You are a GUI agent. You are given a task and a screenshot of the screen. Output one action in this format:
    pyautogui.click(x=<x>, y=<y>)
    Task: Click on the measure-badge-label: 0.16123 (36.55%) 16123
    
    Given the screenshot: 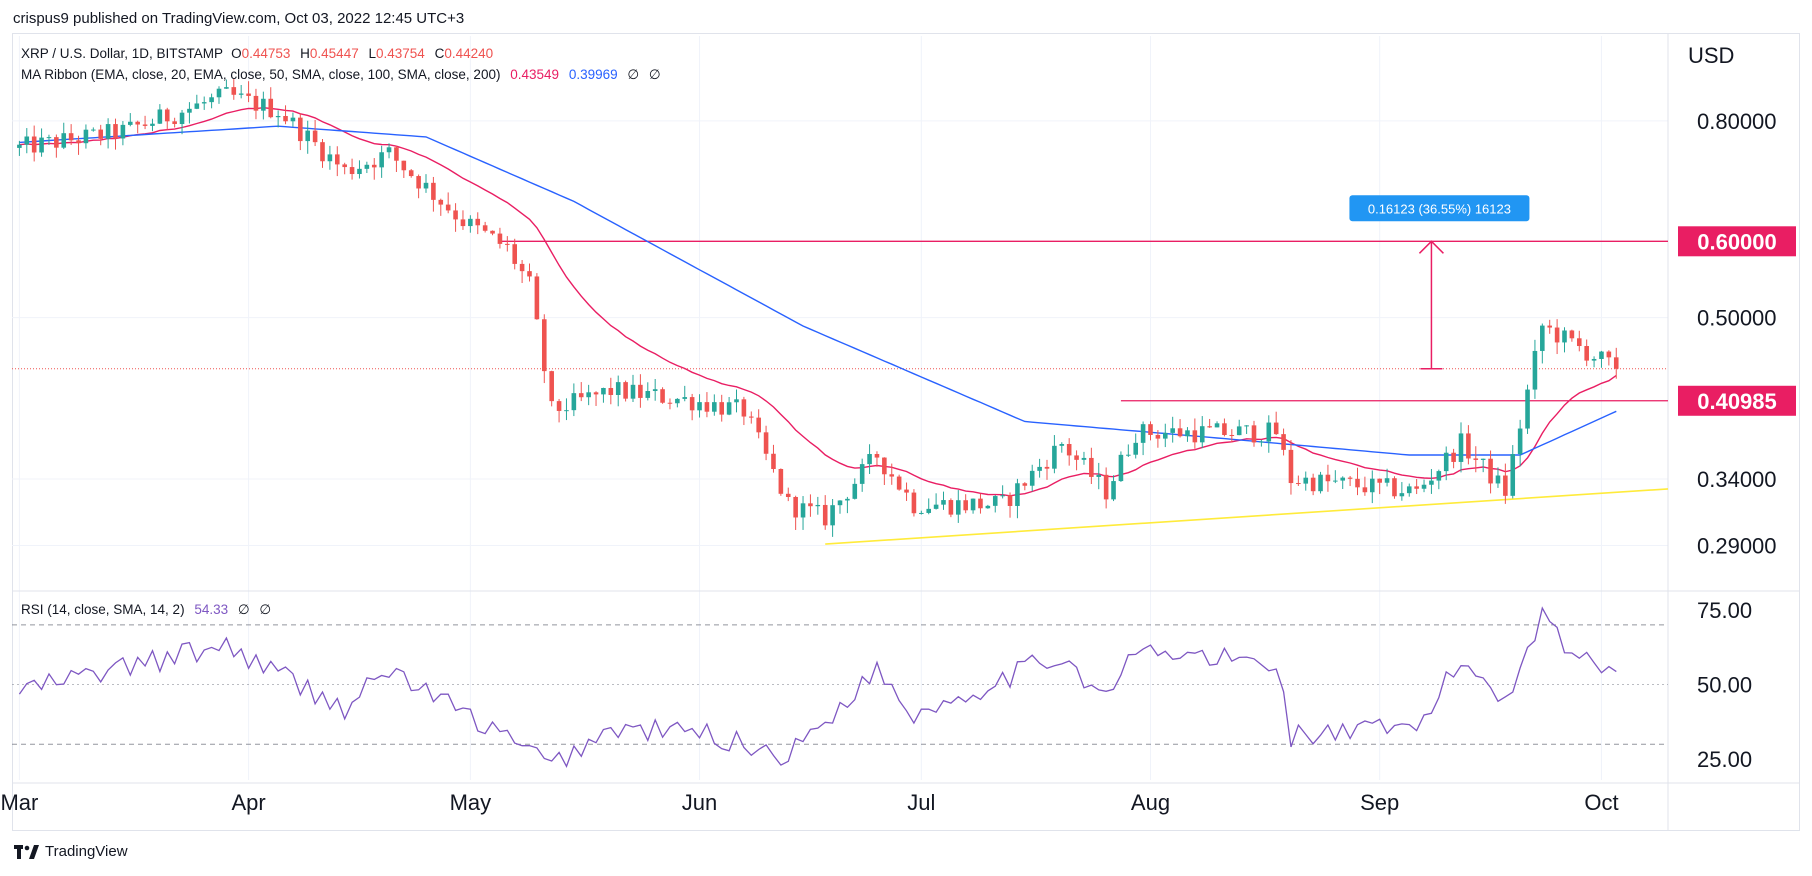 What is the action you would take?
    pyautogui.click(x=1439, y=208)
    